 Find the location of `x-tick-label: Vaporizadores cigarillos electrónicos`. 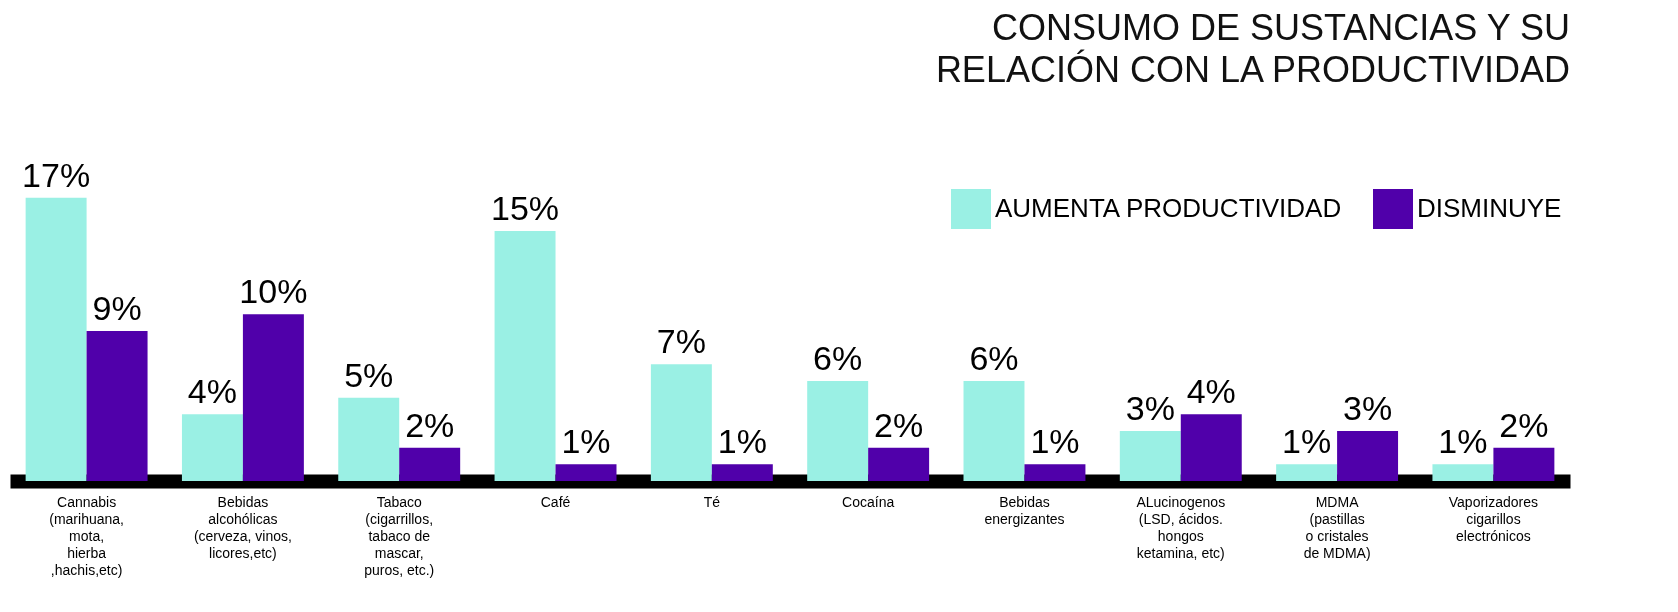

x-tick-label: Vaporizadores cigarillos electrónicos is located at coordinates (1493, 518).